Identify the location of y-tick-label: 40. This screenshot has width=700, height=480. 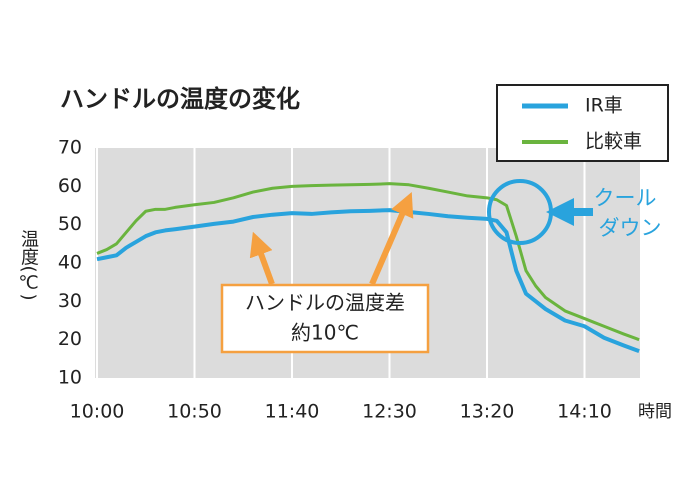
(70, 263).